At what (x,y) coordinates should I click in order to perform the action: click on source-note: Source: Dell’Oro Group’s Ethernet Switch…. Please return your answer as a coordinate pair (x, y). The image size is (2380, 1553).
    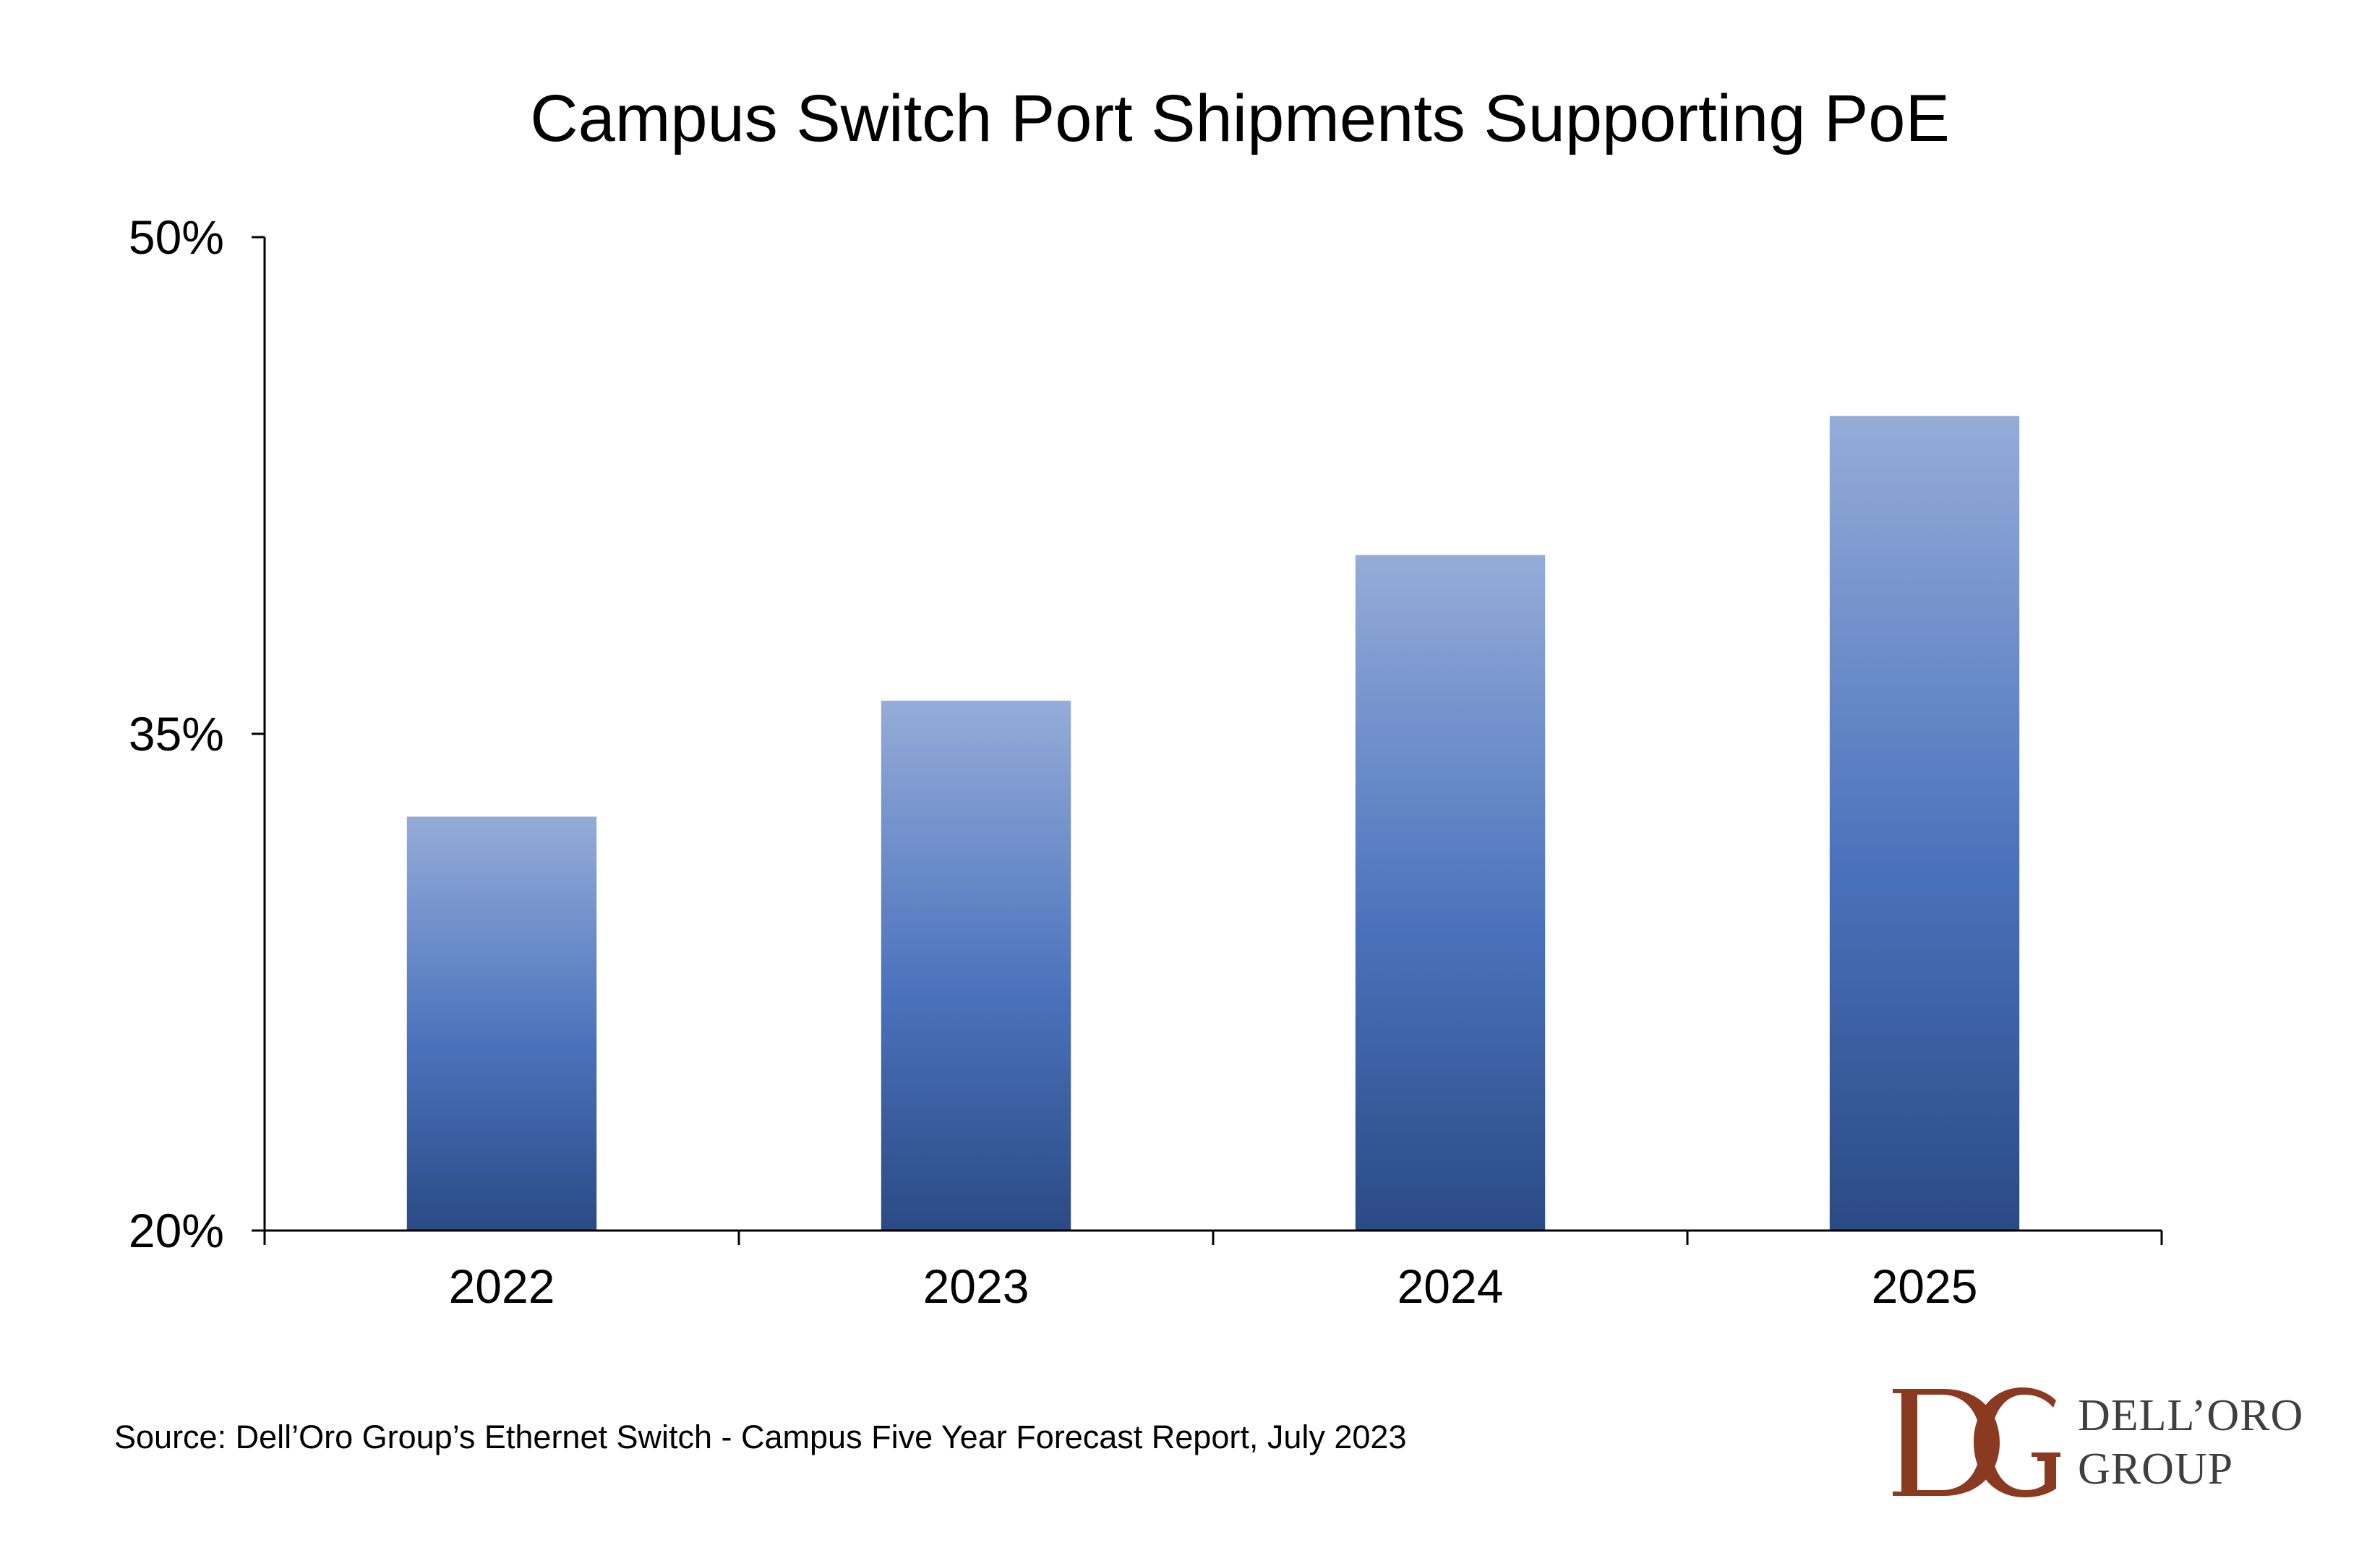
    Looking at the image, I should click on (760, 1437).